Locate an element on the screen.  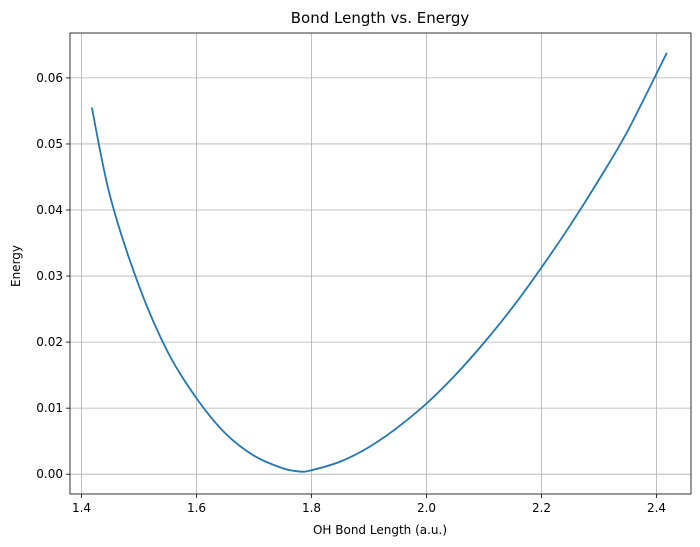
y-tick-label: 0.06 is located at coordinates (49, 78).